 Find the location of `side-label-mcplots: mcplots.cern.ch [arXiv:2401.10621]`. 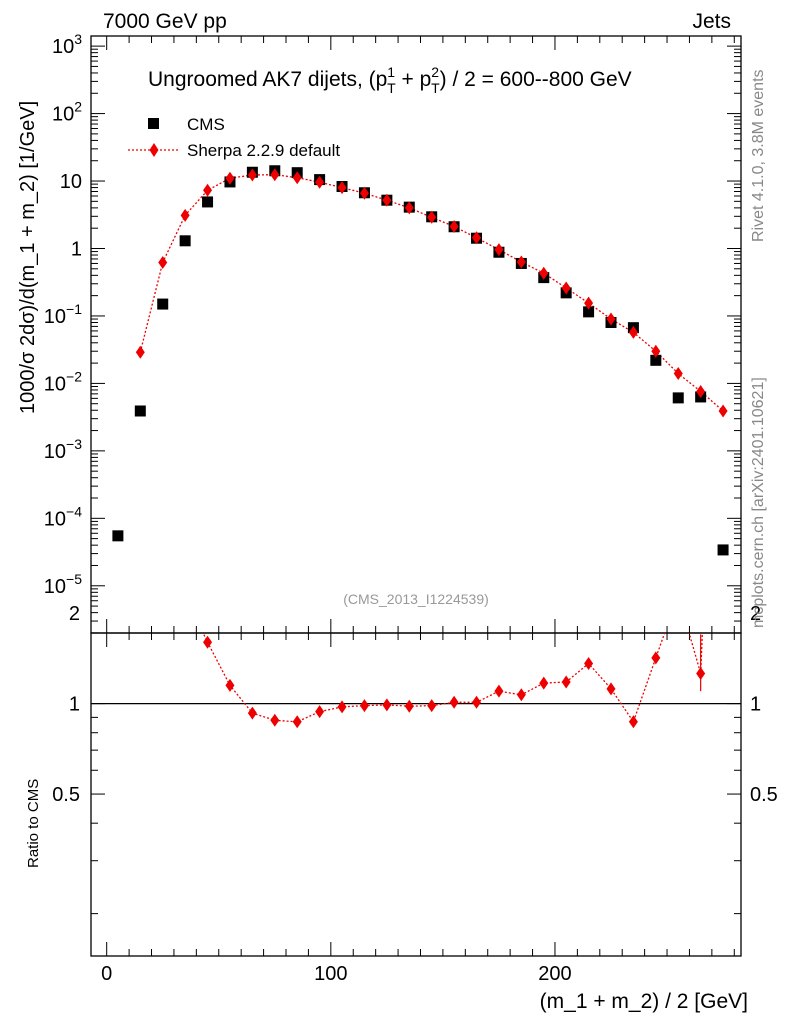

side-label-mcplots: mcplots.cern.ch [arXiv:2401.10621] is located at coordinates (758, 502).